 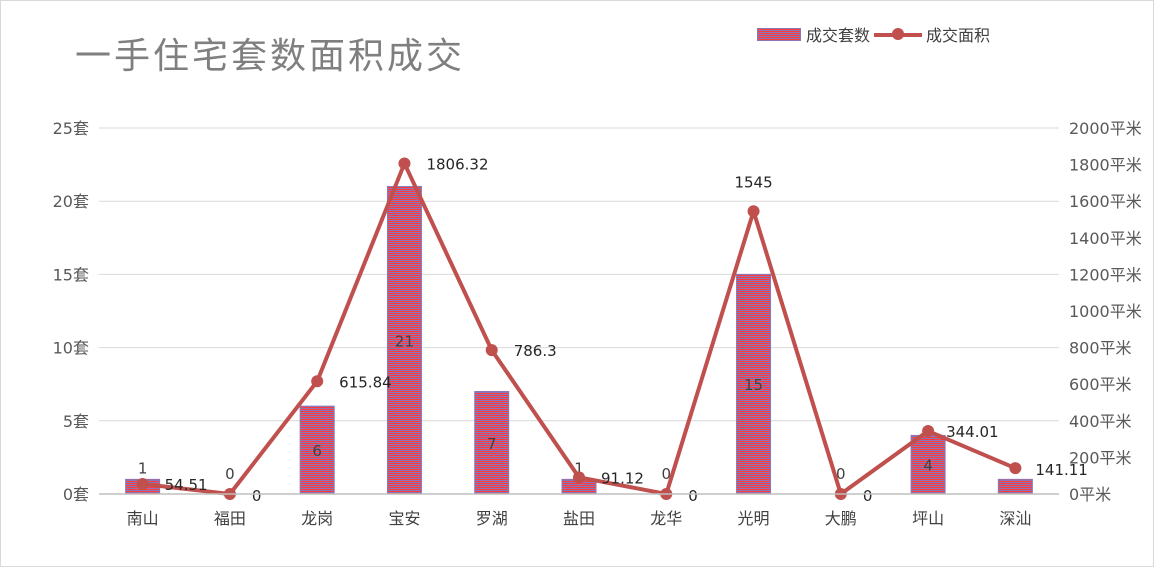 What do you see at coordinates (622, 478) in the screenshot?
I see `area-value-label: 91.12` at bounding box center [622, 478].